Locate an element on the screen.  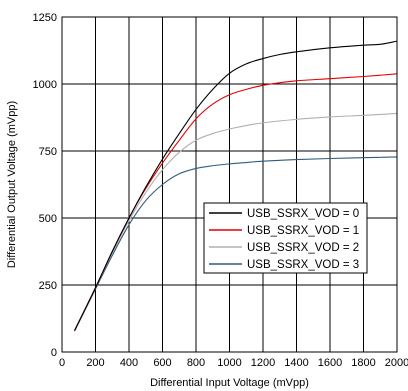
y-tick-label: 1250 is located at coordinates (45, 18).